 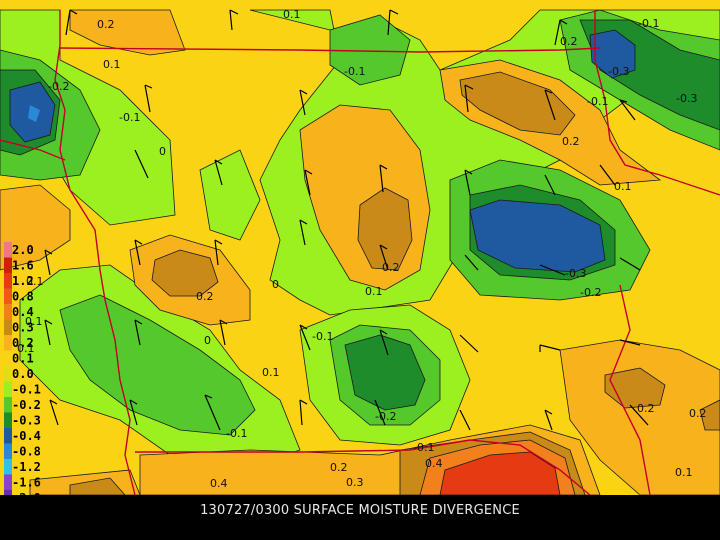 I want to click on legend-label: 0.3, so click(x=23, y=328).